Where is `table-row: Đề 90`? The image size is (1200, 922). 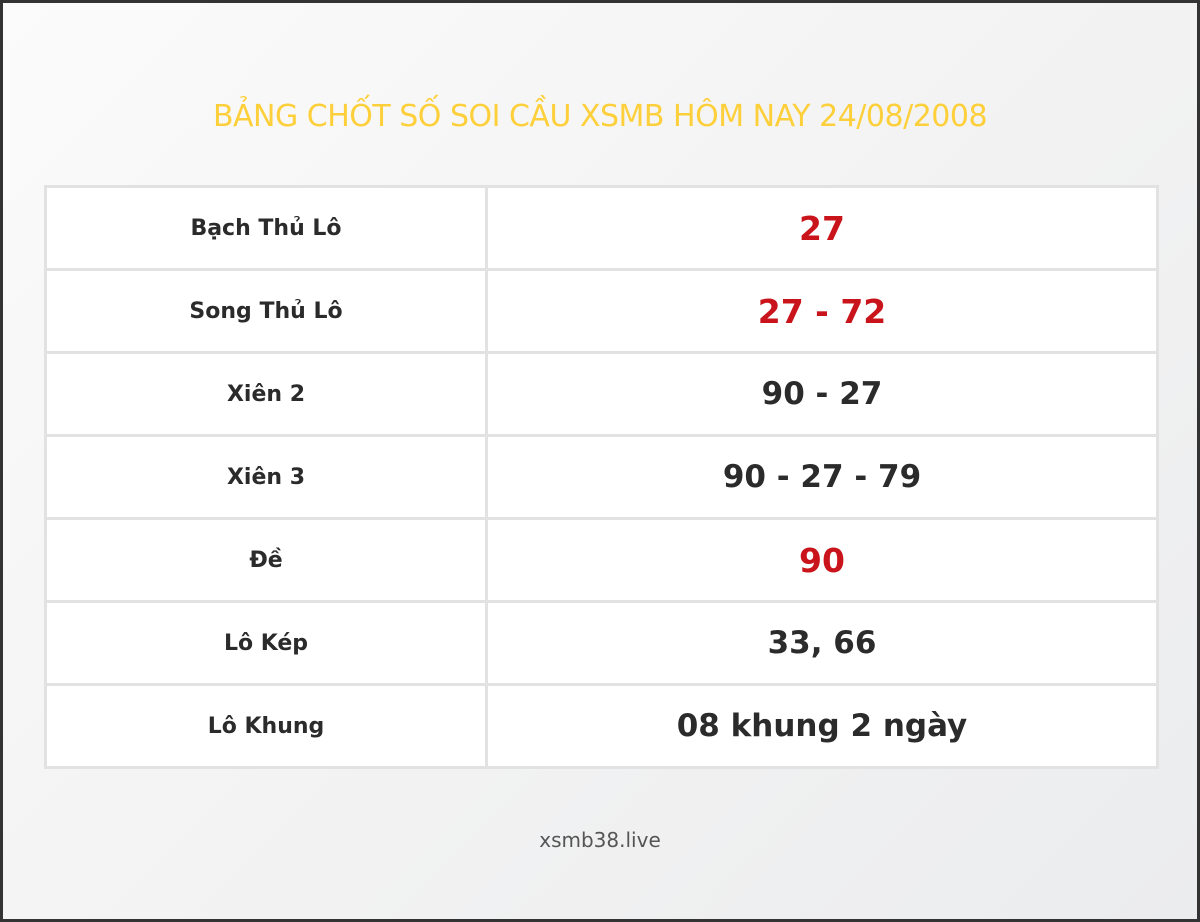
table-row: Đề 90 is located at coordinates (601, 560).